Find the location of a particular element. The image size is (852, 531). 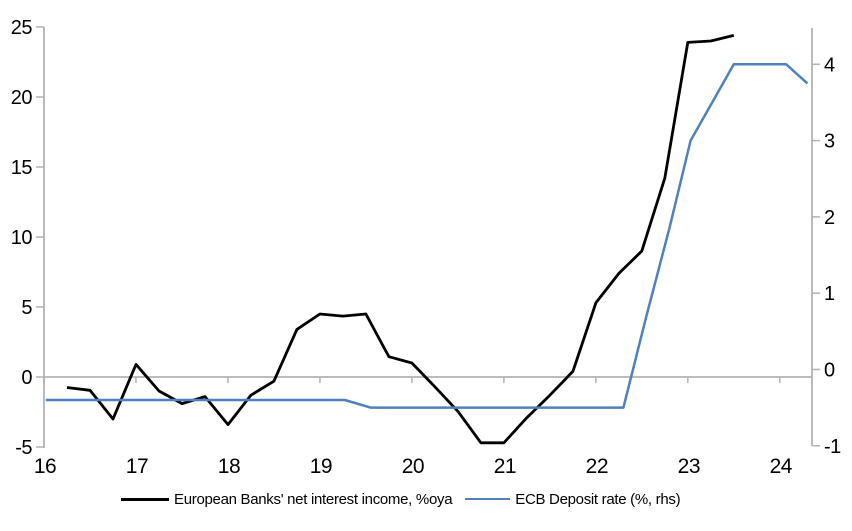

x-axis-tick-label: 18 is located at coordinates (229, 466).